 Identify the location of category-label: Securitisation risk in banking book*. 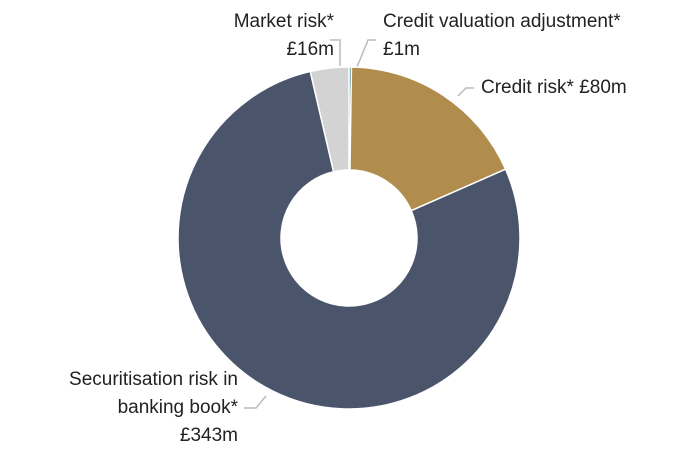
(153, 393).